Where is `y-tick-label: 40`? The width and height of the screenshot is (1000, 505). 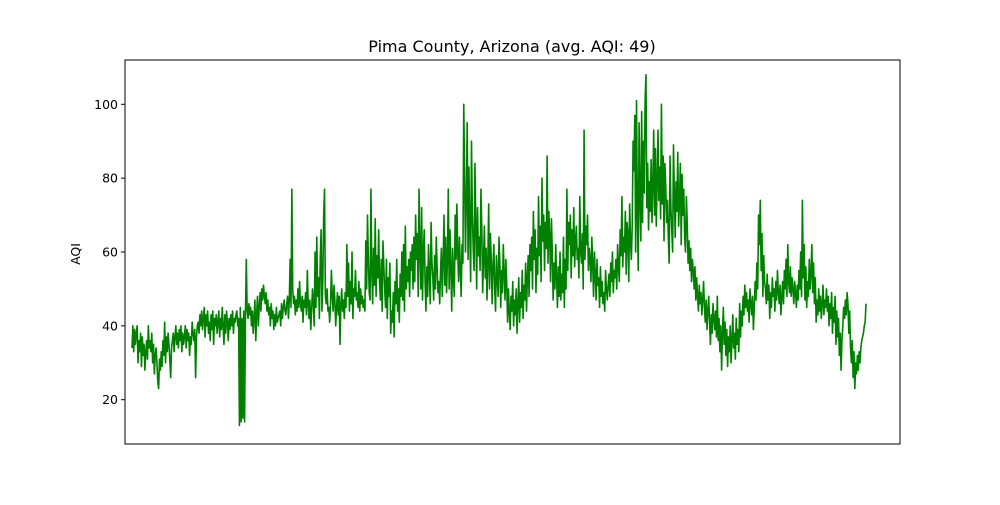
y-tick-label: 40 is located at coordinates (110, 325).